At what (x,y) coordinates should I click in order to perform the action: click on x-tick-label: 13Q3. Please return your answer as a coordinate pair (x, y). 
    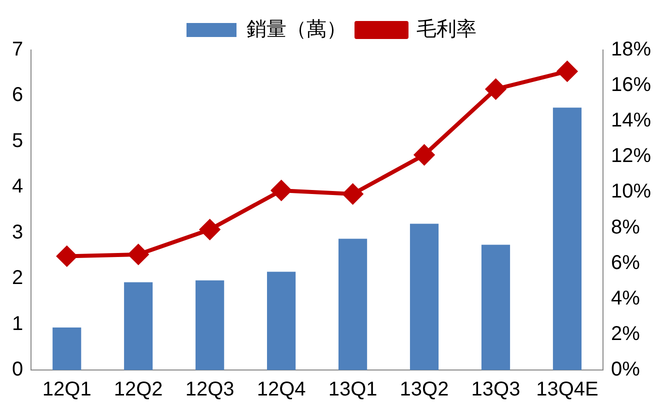
    Looking at the image, I should click on (495, 389).